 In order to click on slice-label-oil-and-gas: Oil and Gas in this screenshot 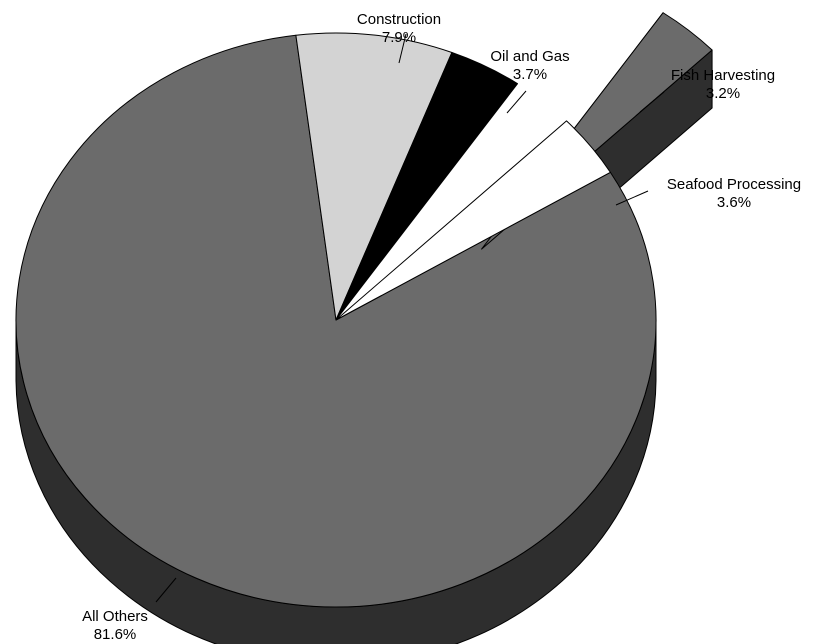, I will do `click(529, 56)`.